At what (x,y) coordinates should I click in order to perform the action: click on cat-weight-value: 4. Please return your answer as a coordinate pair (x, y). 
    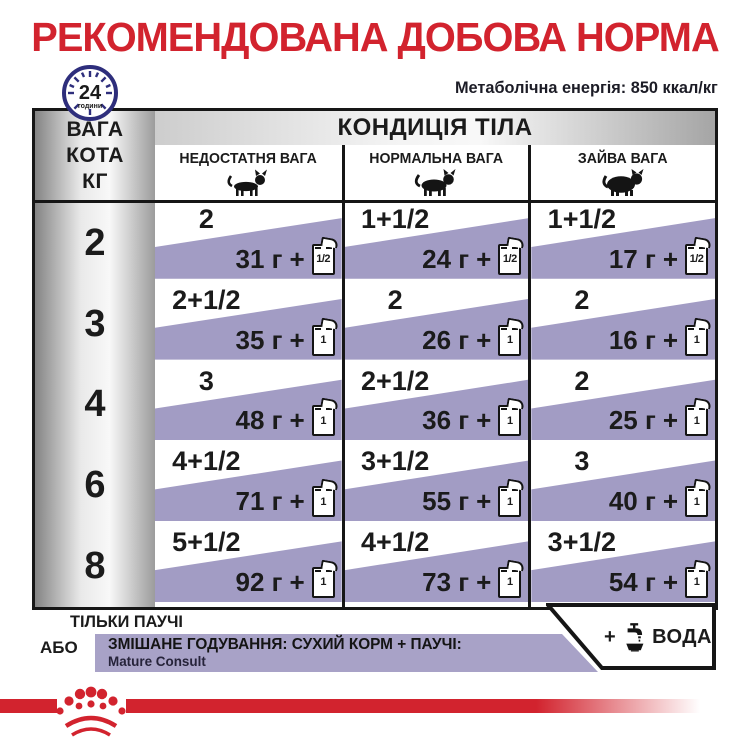
    Looking at the image, I should click on (95, 405).